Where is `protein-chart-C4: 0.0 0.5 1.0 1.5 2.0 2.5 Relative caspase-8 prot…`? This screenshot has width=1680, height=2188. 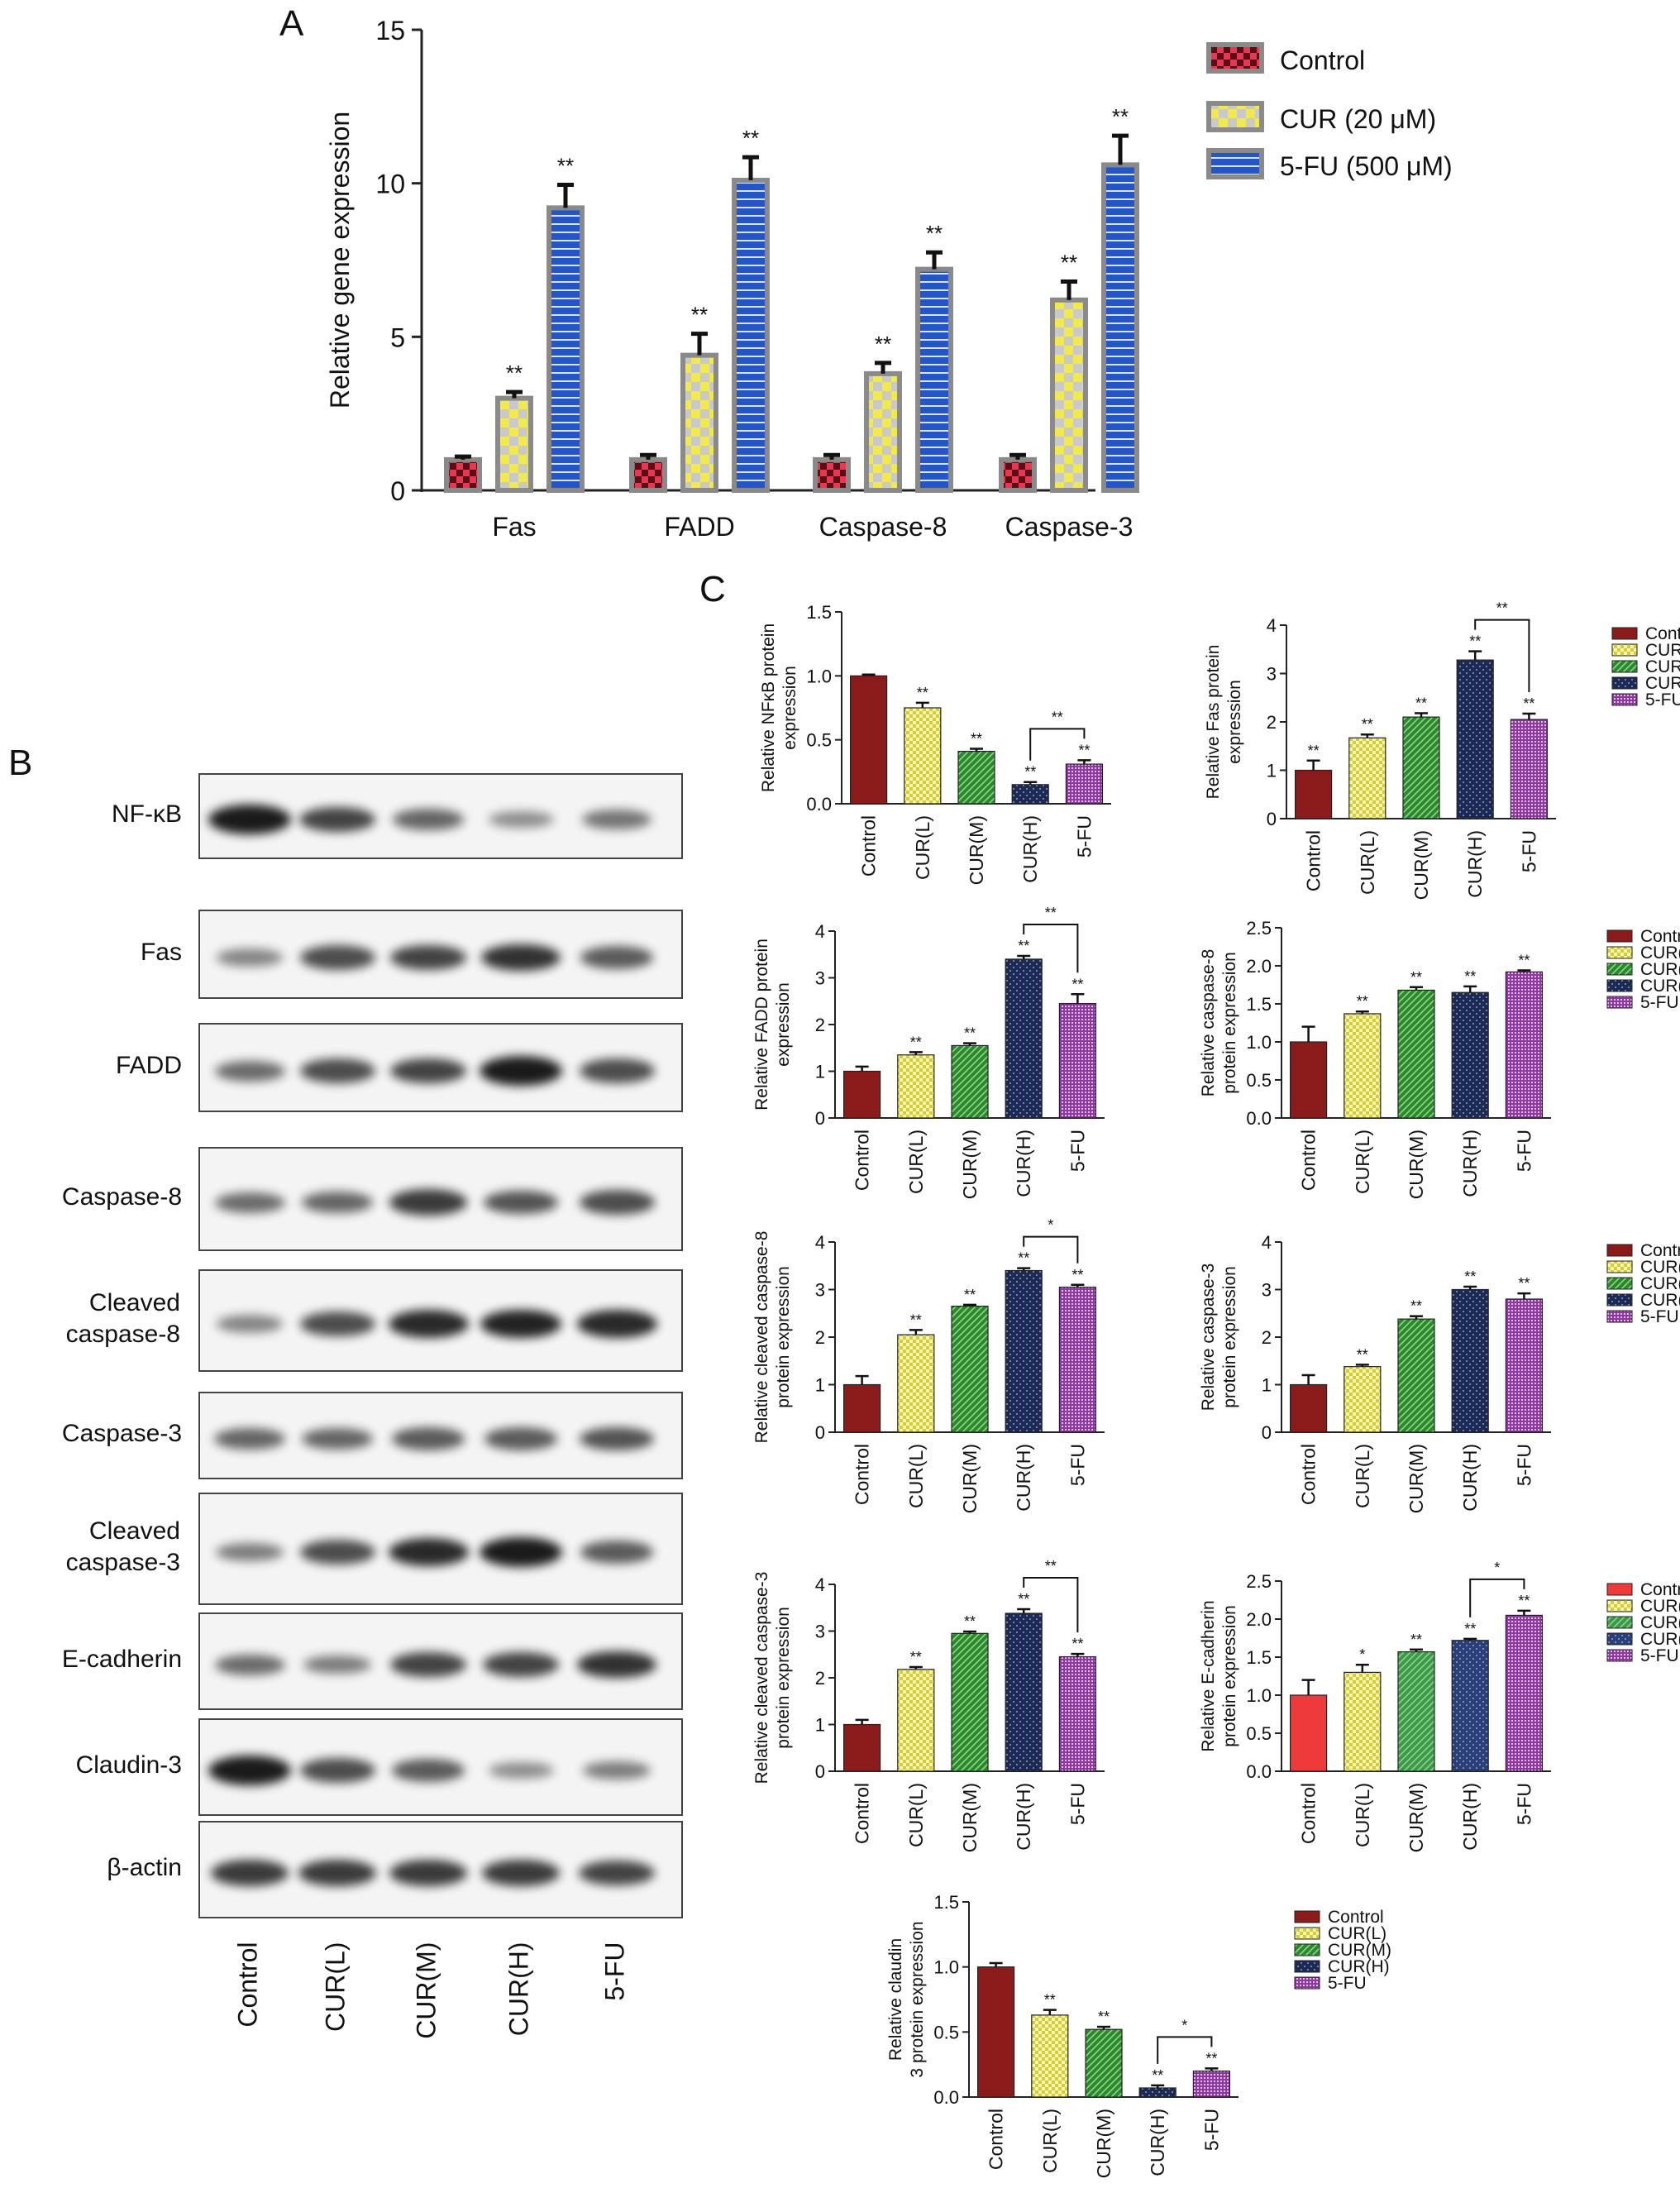 protein-chart-C4: 0.0 0.5 1.0 1.5 2.0 2.5 Relative caspase-8 prot… is located at coordinates (1439, 1058).